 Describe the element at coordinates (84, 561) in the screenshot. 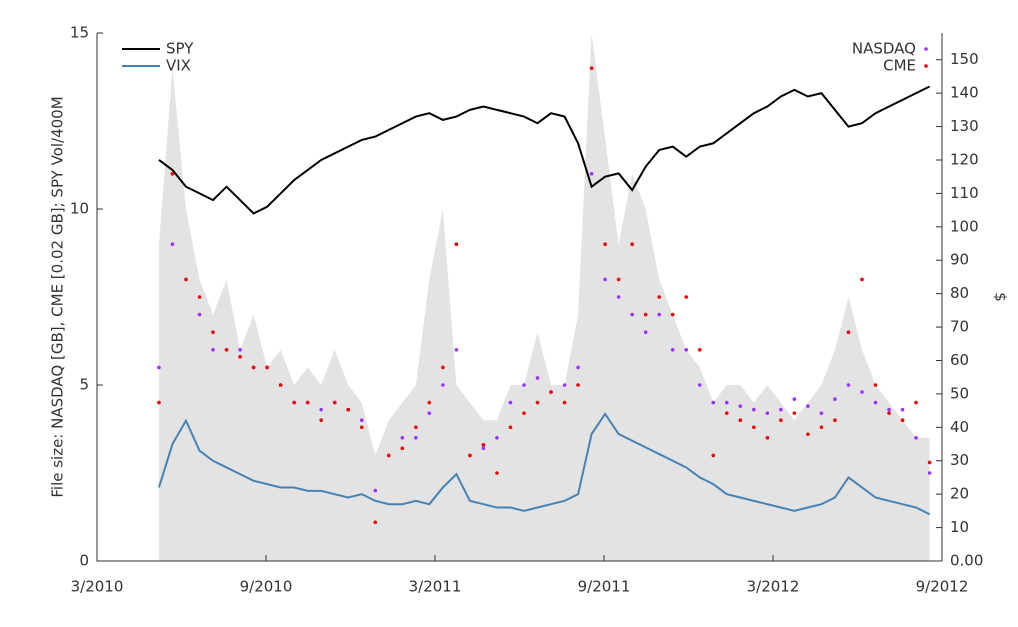

I see `y-tick-label: 0` at that location.